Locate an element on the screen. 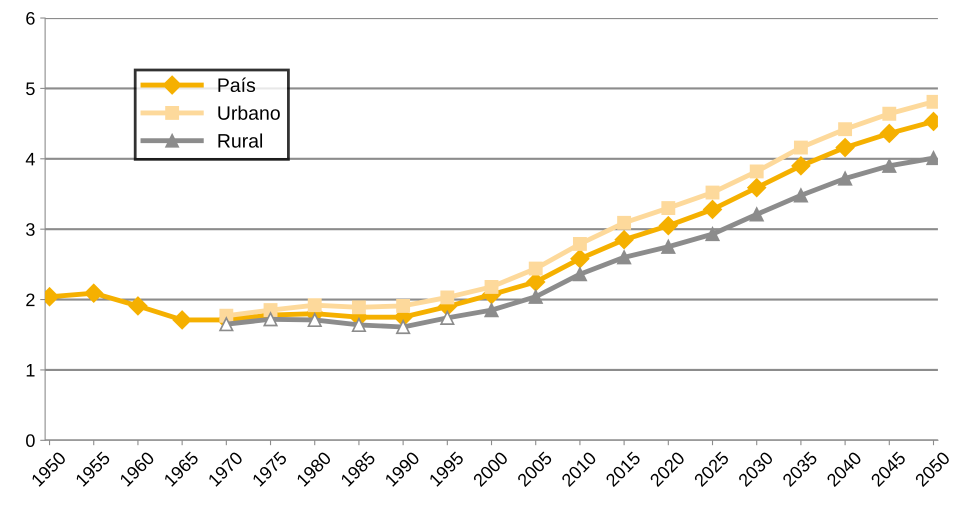 This screenshot has height=515, width=960. legend-label: Urbano is located at coordinates (249, 113).